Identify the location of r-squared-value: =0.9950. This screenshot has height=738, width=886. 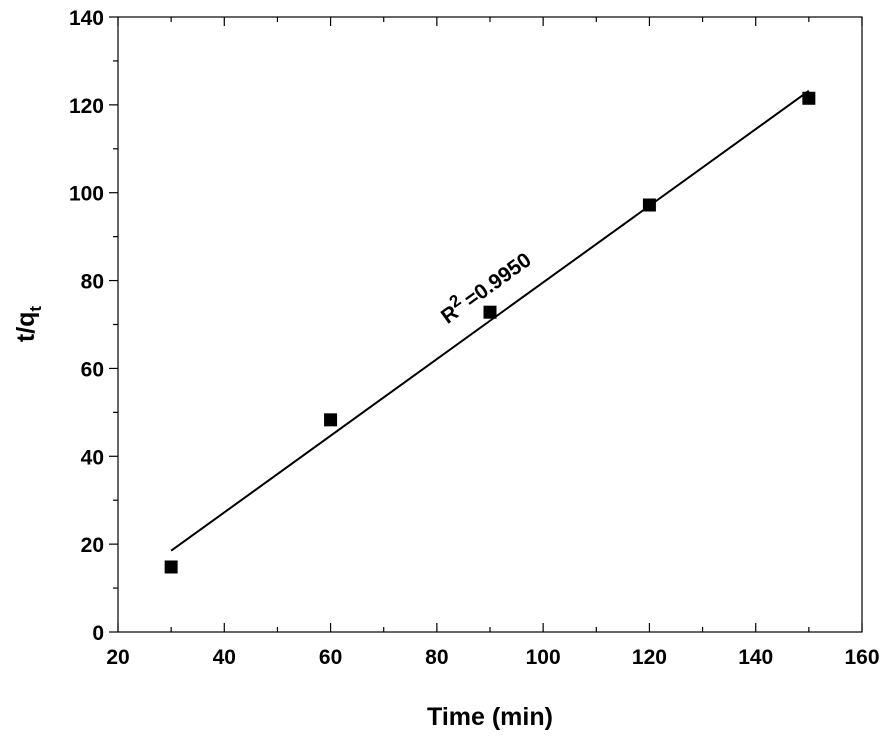
(498, 279).